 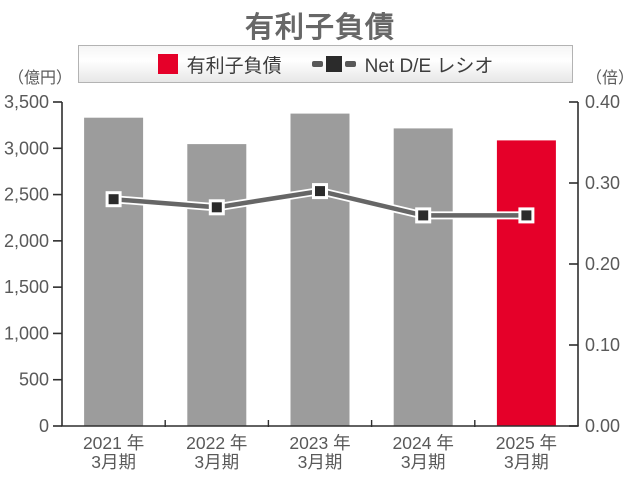 I want to click on bar-2025, so click(x=526, y=283).